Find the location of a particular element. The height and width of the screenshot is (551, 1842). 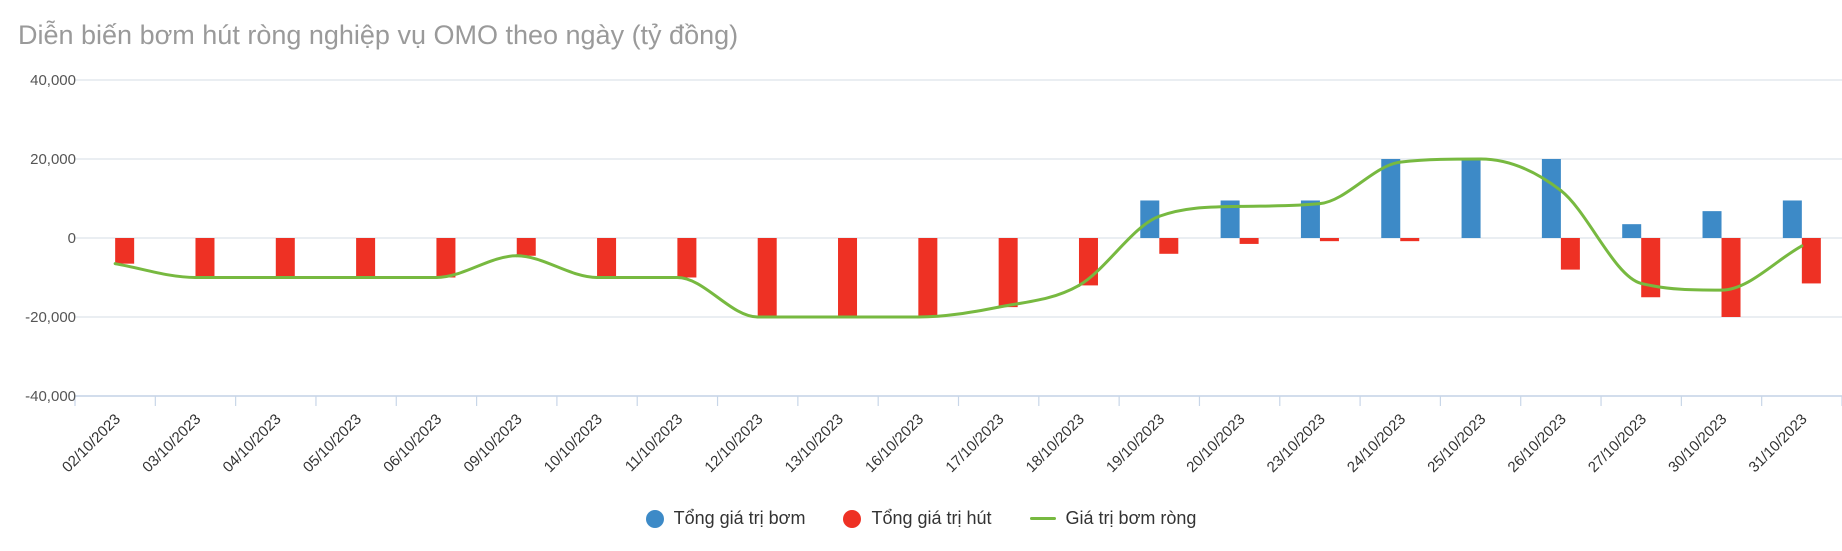

x-tick-label: 04/10/2023 is located at coordinates (252, 443).